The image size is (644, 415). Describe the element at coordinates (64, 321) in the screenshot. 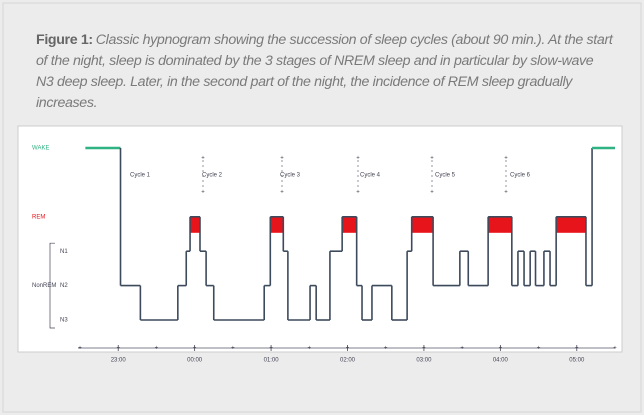

I see `y-level-label: N3` at that location.